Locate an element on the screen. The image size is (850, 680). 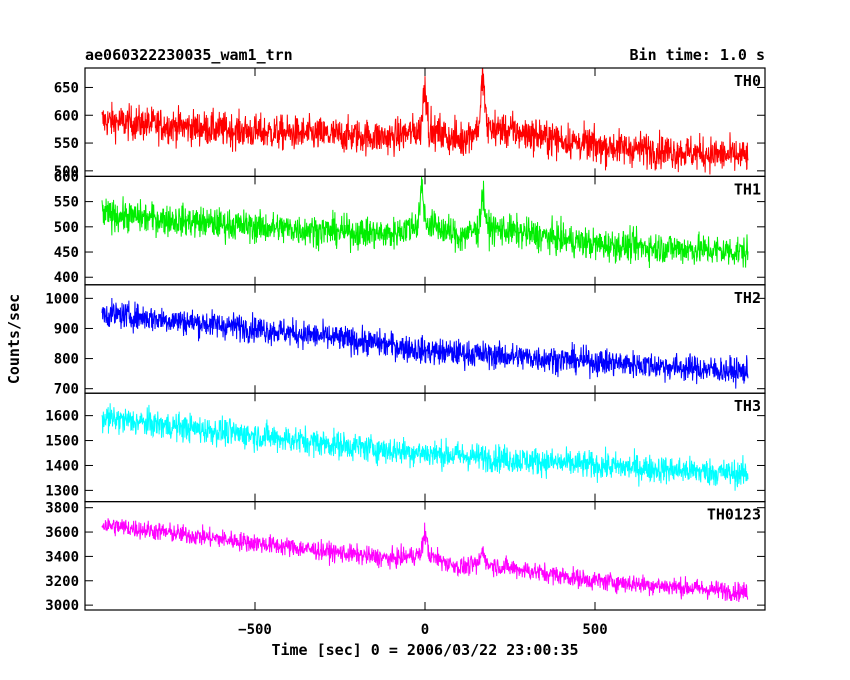
y-tick-label: 700 is located at coordinates (66, 390).